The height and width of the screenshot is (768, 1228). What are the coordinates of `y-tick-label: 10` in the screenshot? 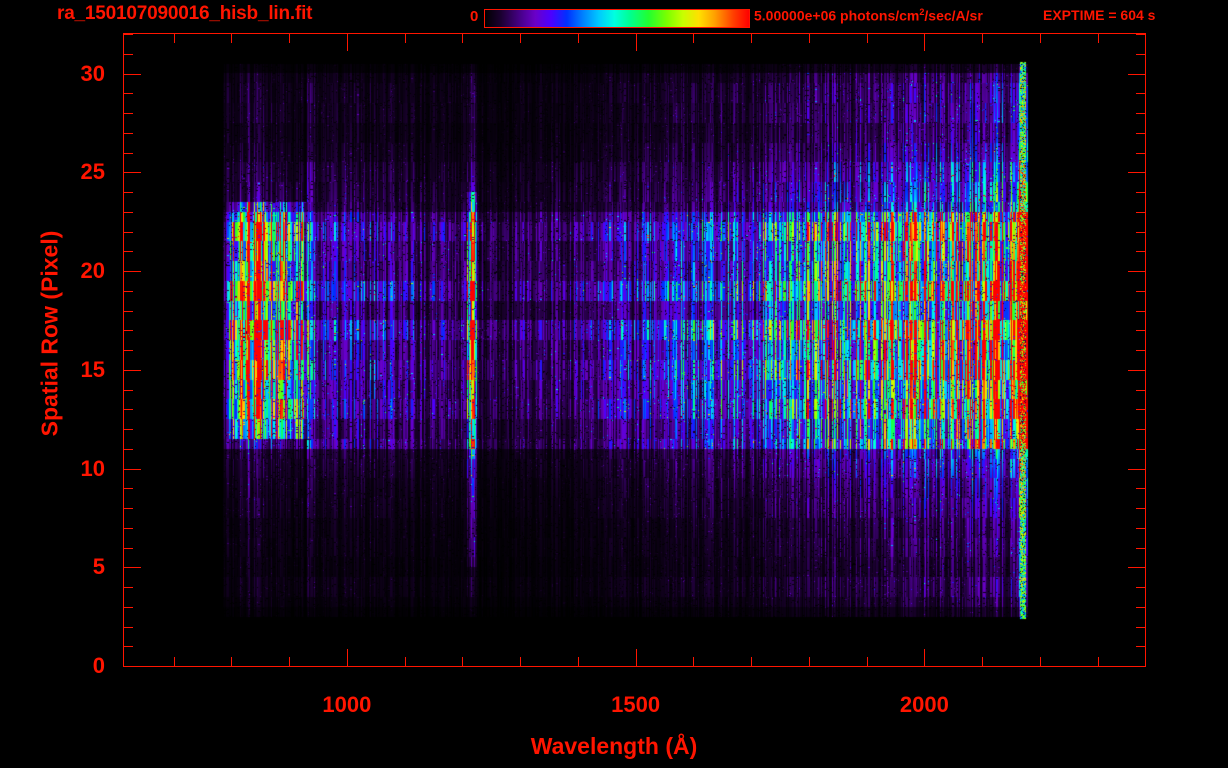 It's located at (92, 468).